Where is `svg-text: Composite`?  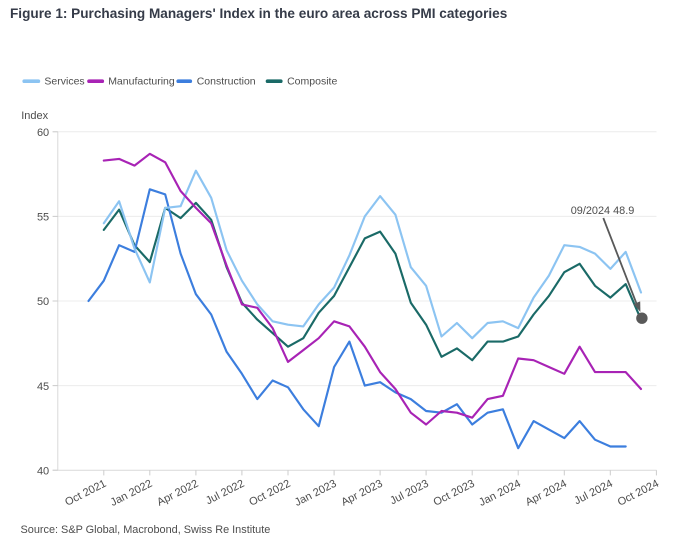 svg-text: Composite is located at coordinates (312, 82).